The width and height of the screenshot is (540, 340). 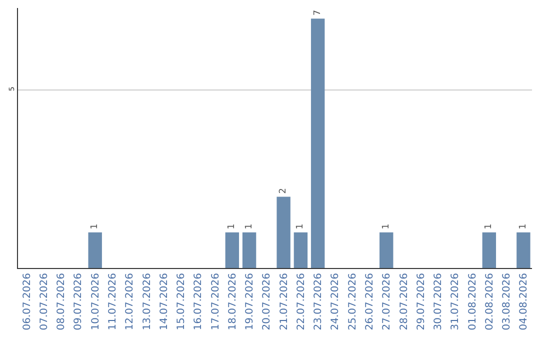 What do you see at coordinates (370, 301) in the screenshot?
I see `x-tick-label: 26.07.2026` at bounding box center [370, 301].